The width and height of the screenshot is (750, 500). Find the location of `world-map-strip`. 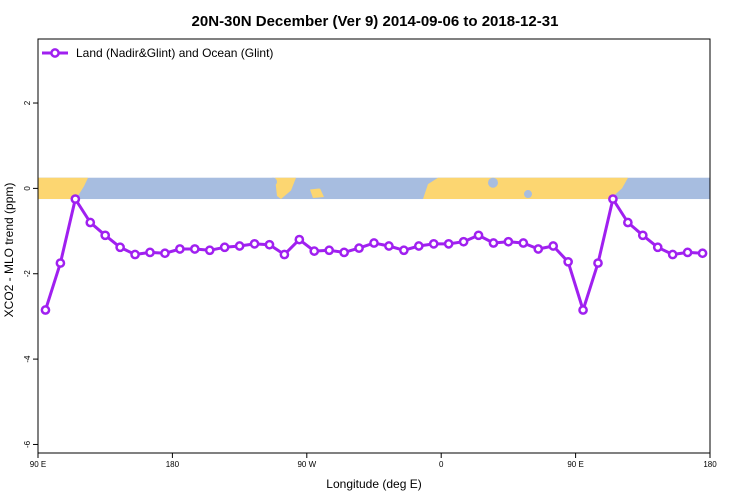

world-map-strip is located at coordinates (374, 188).